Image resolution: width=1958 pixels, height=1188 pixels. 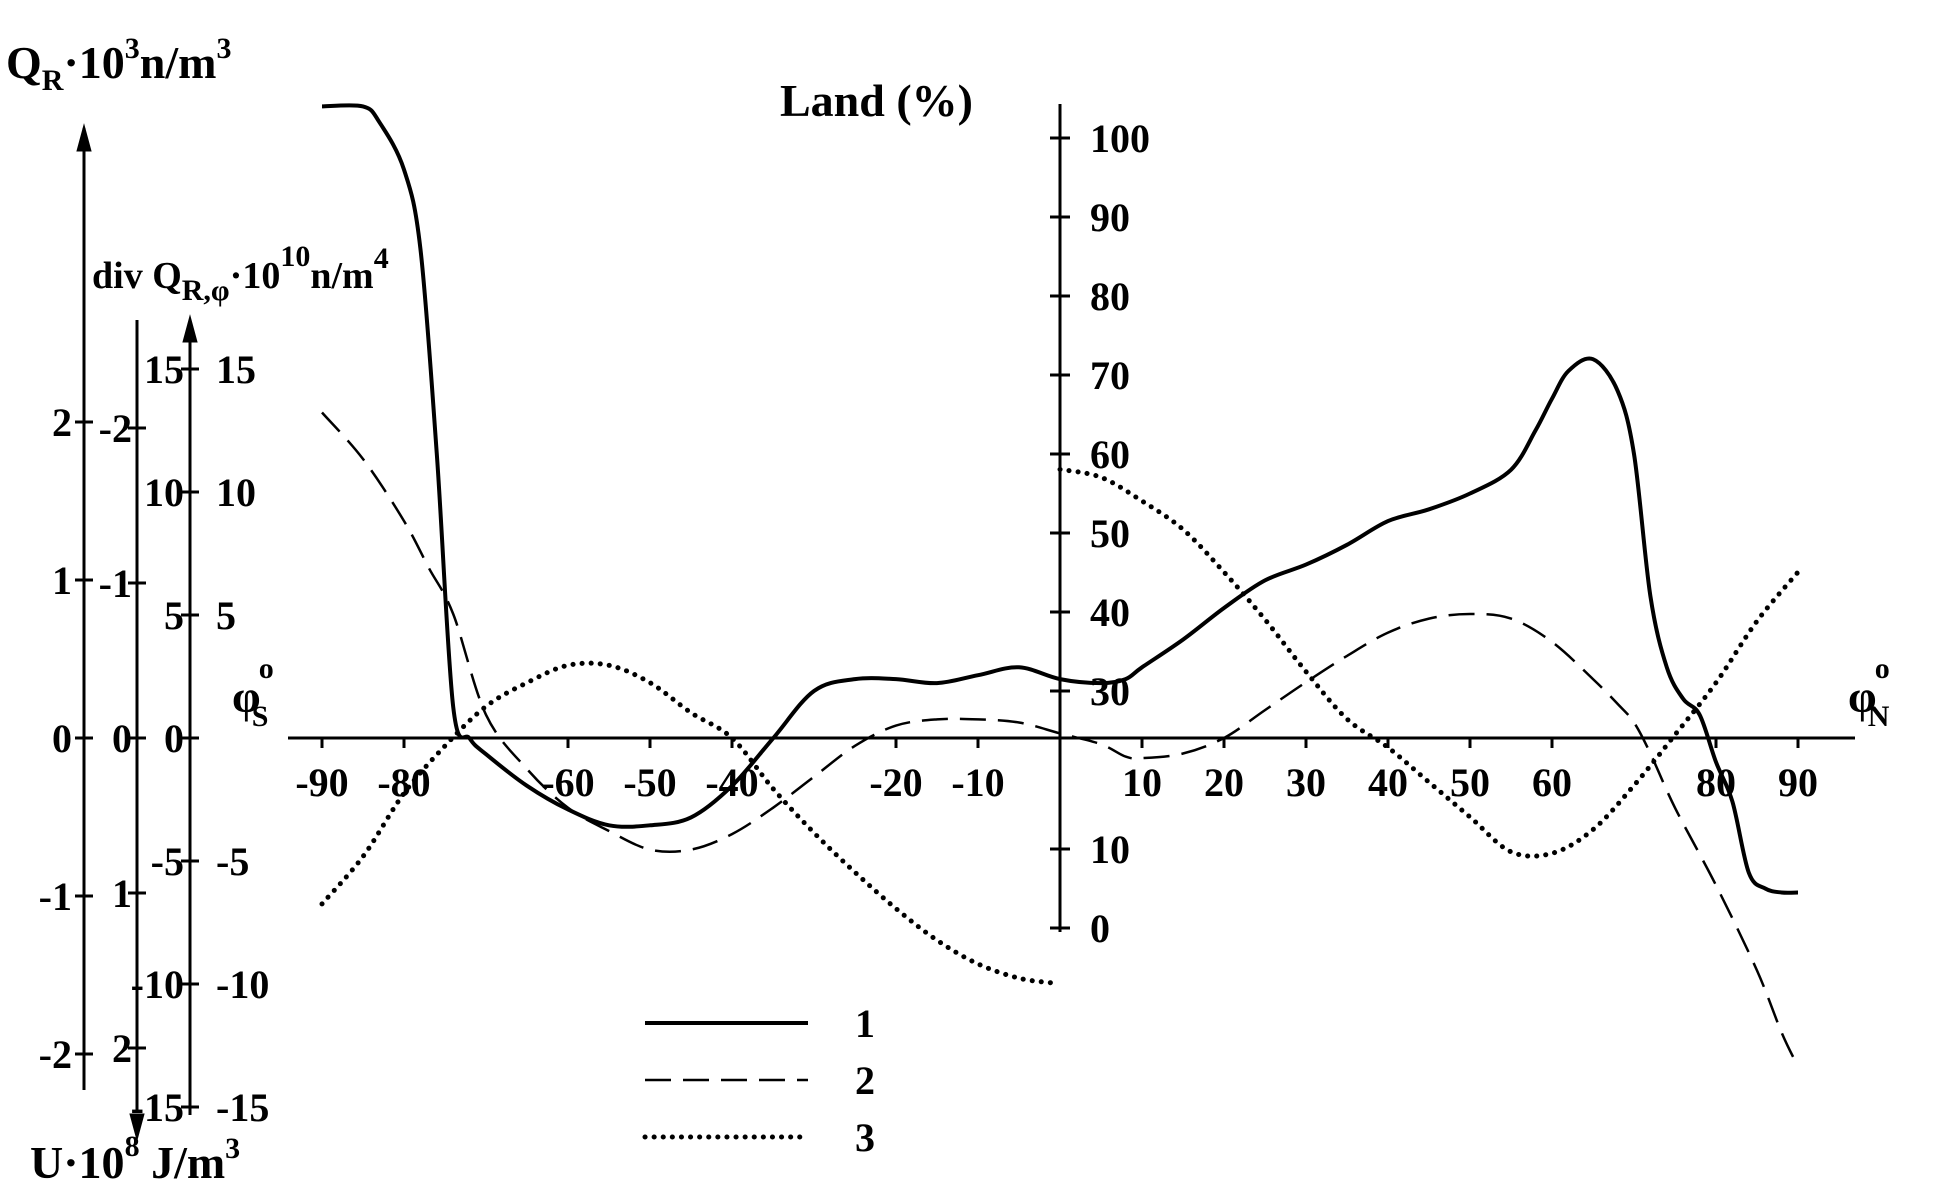 What do you see at coordinates (1110, 612) in the screenshot?
I see `land-tick-label: 40` at bounding box center [1110, 612].